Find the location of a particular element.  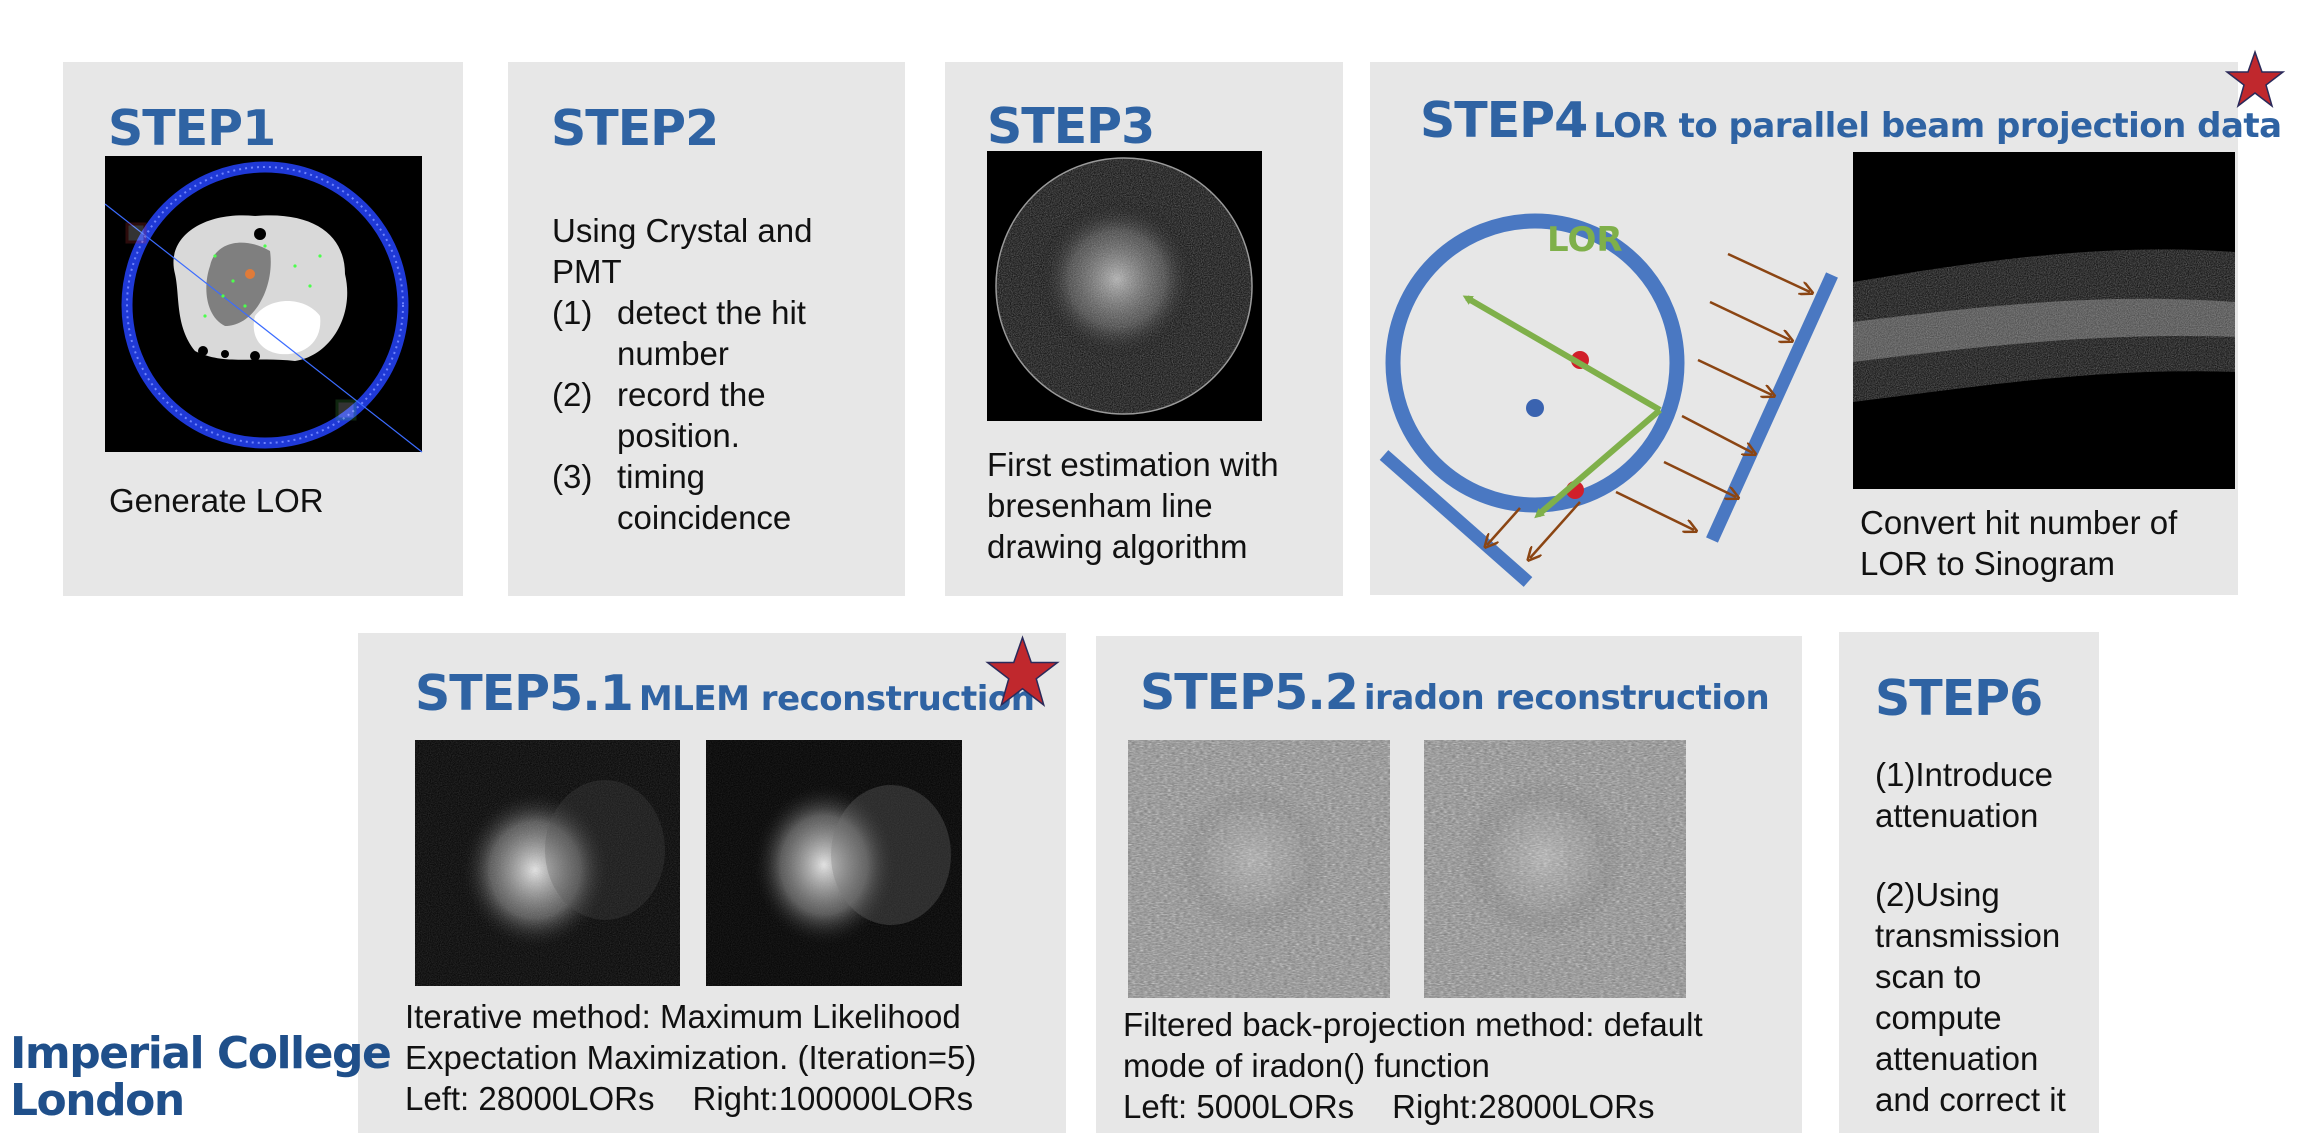

step6-title: STEP6 is located at coordinates (1959, 698).